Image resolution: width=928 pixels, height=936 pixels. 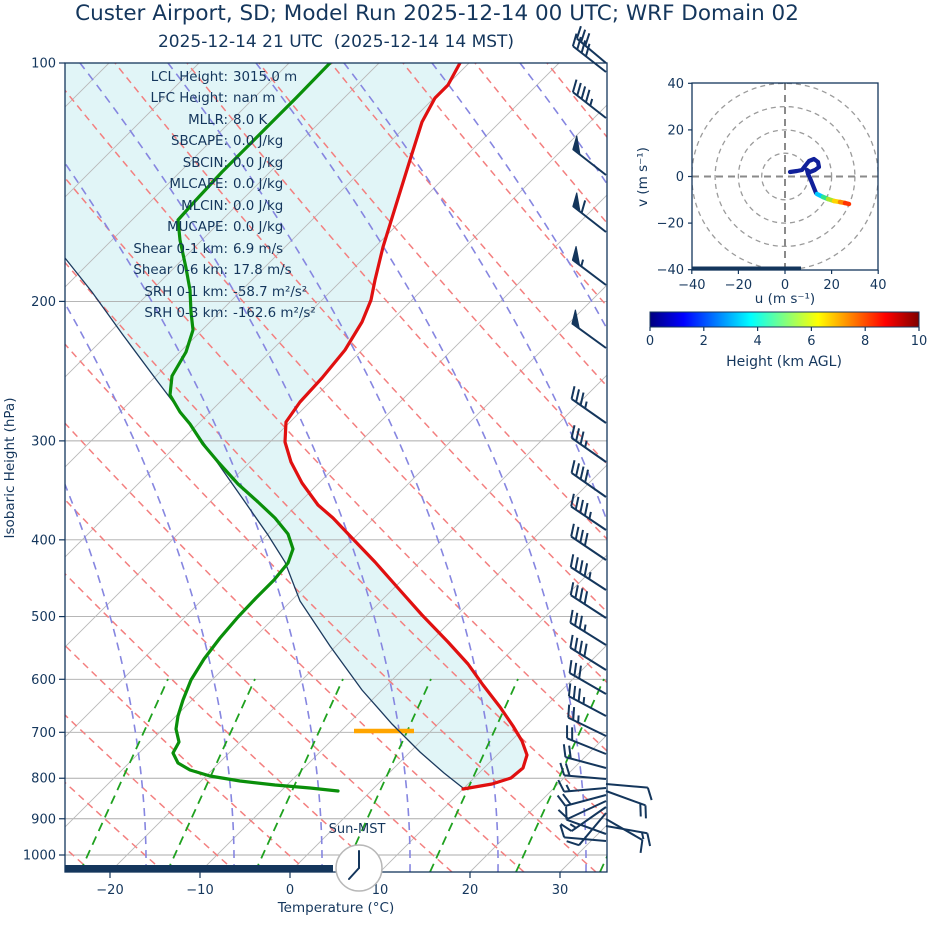 I want to click on x-tick-label: 30, so click(x=560, y=890).